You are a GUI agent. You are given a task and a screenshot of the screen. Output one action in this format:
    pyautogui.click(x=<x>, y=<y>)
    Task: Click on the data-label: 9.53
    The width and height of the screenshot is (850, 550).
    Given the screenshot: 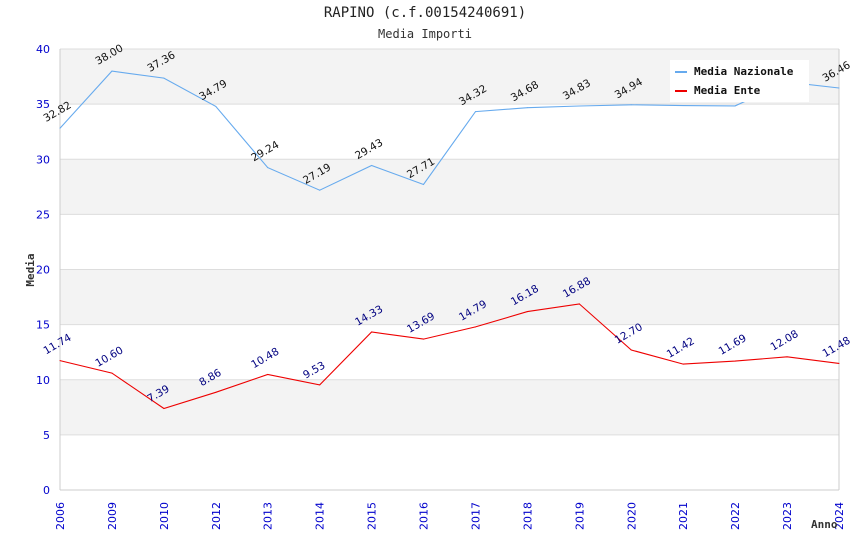 What is the action you would take?
    pyautogui.click(x=314, y=370)
    